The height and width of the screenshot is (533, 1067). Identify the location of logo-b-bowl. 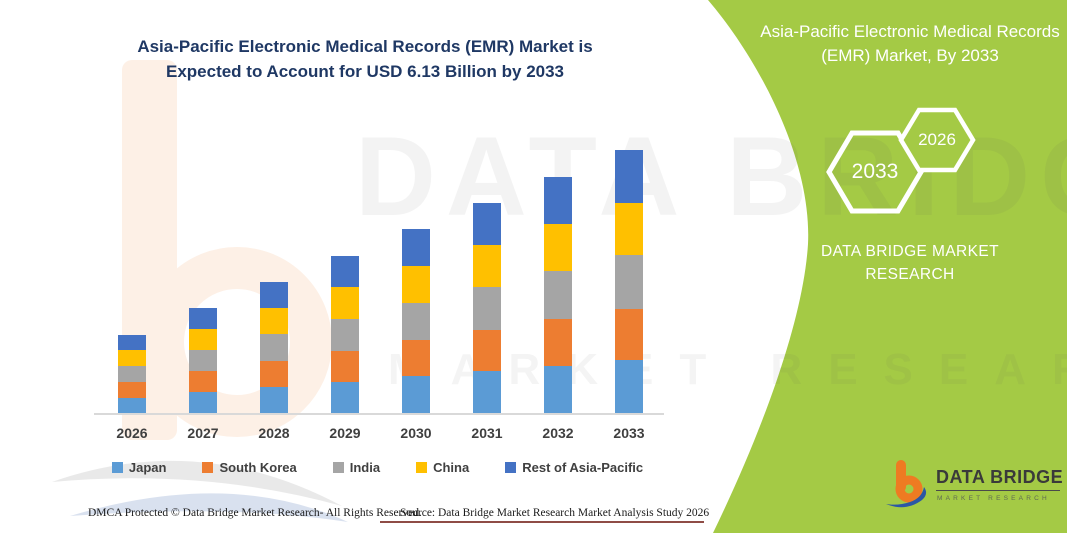
(909, 489).